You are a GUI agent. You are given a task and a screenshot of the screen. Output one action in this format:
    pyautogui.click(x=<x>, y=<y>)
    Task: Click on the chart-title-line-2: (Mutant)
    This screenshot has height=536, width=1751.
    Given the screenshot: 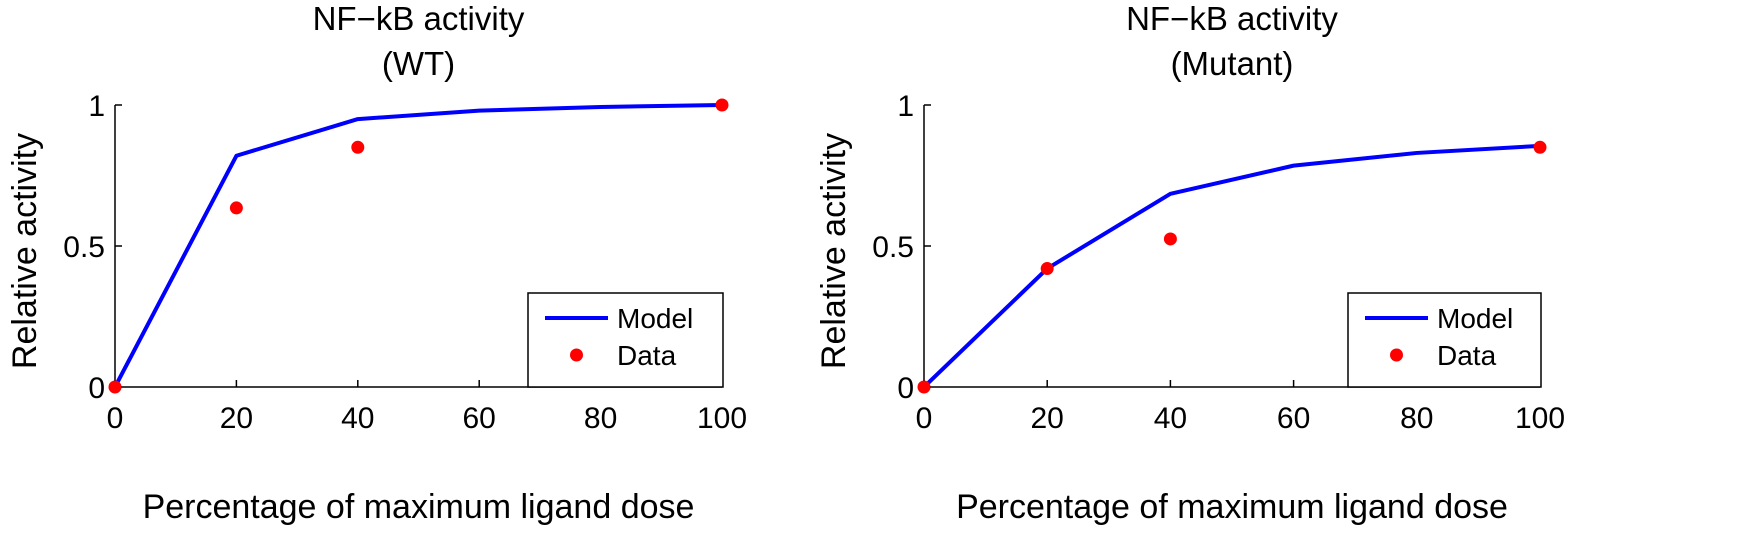 What is the action you would take?
    pyautogui.click(x=1232, y=63)
    